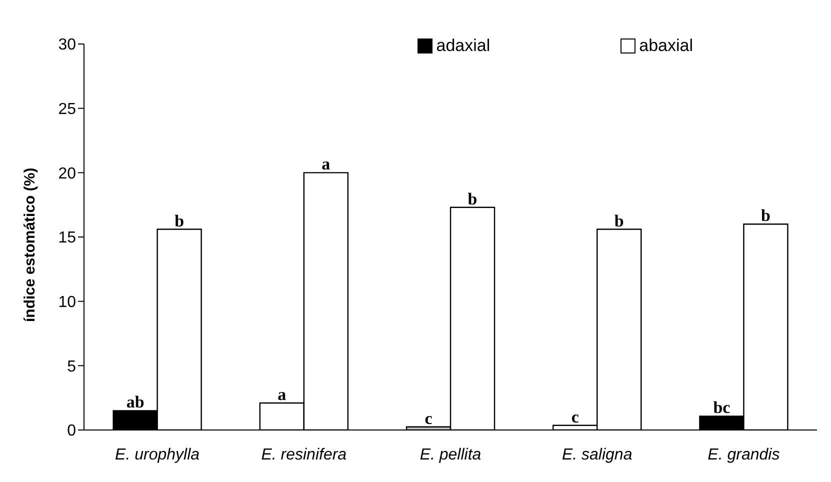 The image size is (831, 482). I want to click on y-tick-label: 10, so click(67, 303).